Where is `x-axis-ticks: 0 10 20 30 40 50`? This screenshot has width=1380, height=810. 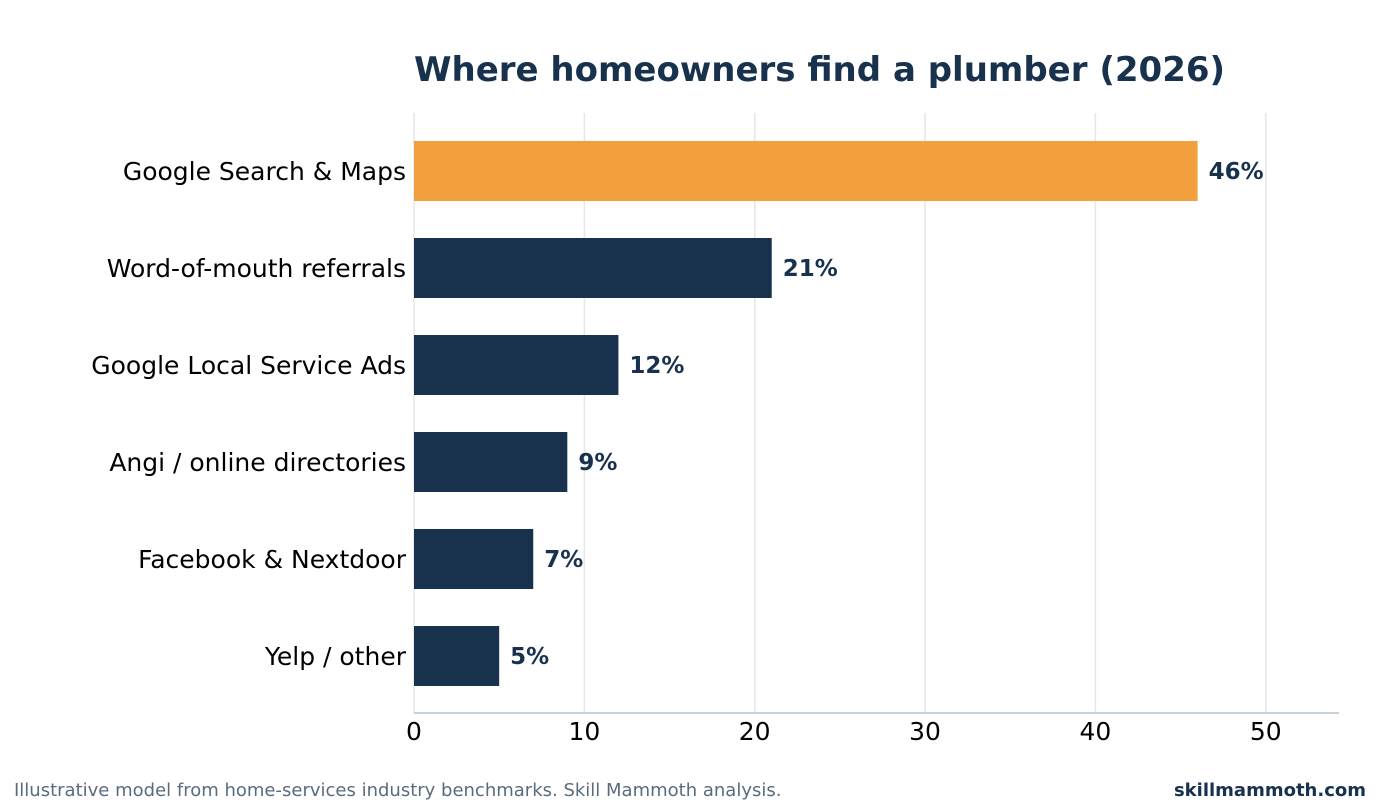 x-axis-ticks: 0 10 20 30 40 50 is located at coordinates (872, 729).